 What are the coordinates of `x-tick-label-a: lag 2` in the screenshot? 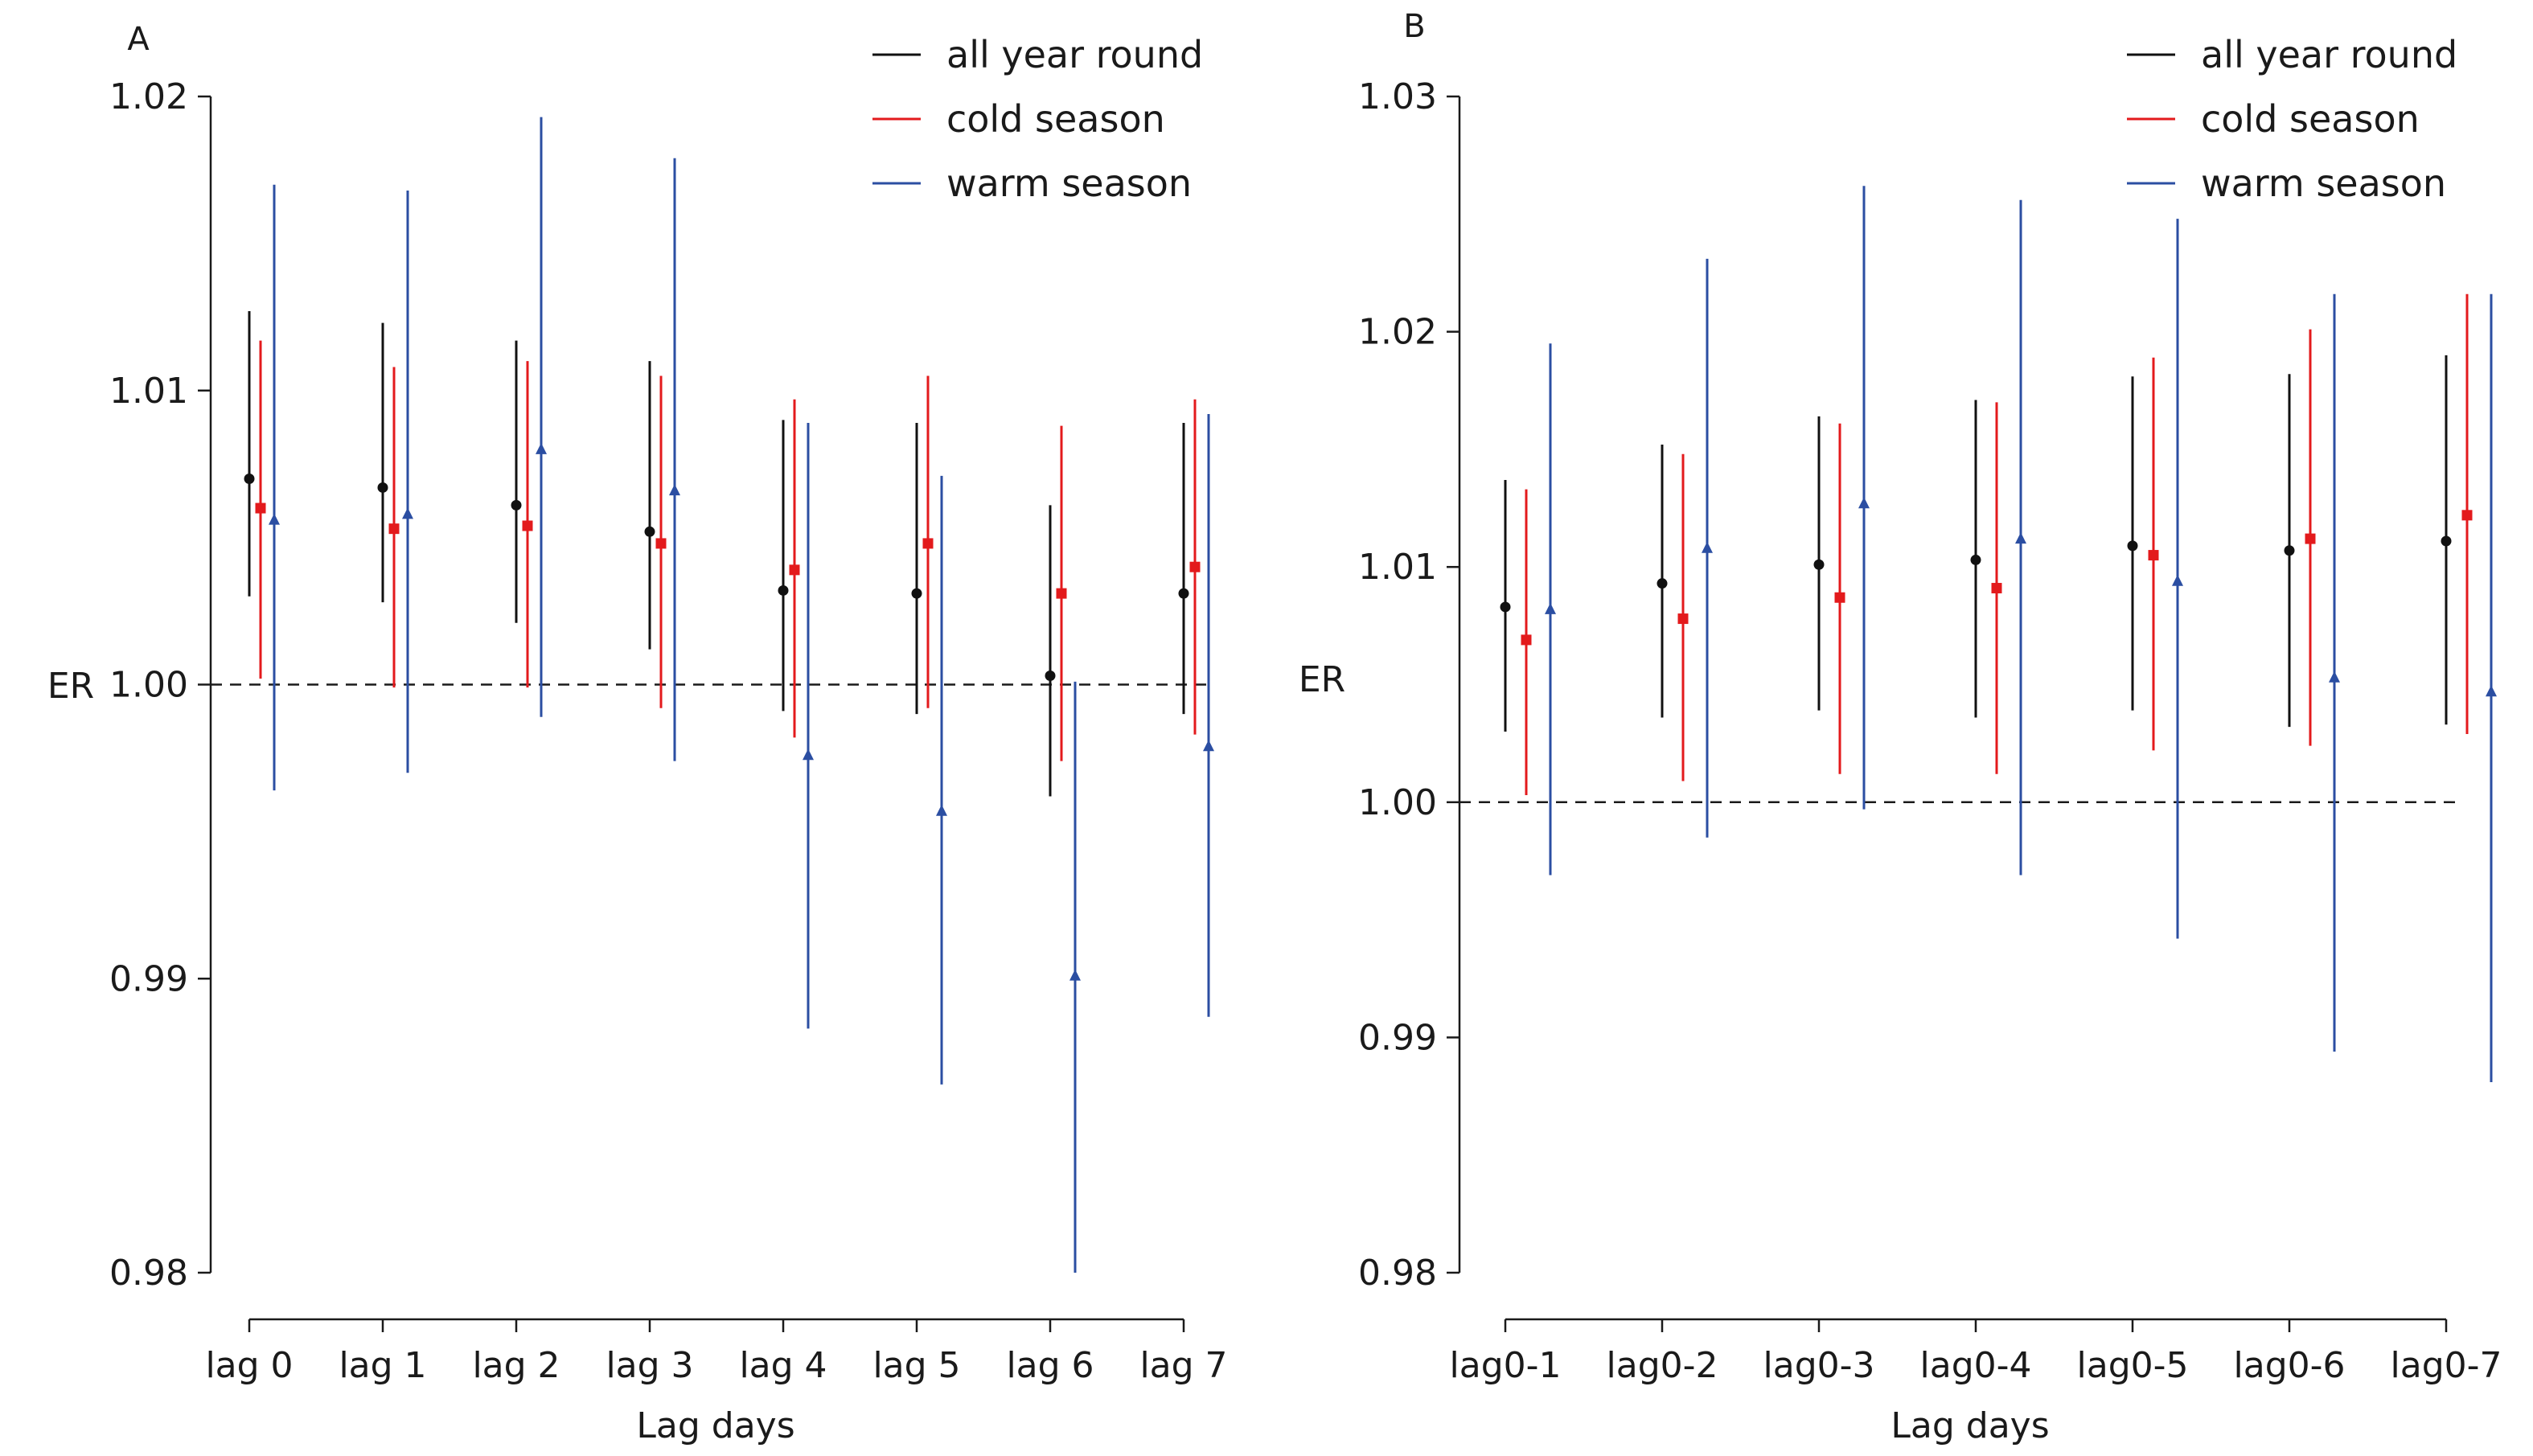 It's located at (516, 1365).